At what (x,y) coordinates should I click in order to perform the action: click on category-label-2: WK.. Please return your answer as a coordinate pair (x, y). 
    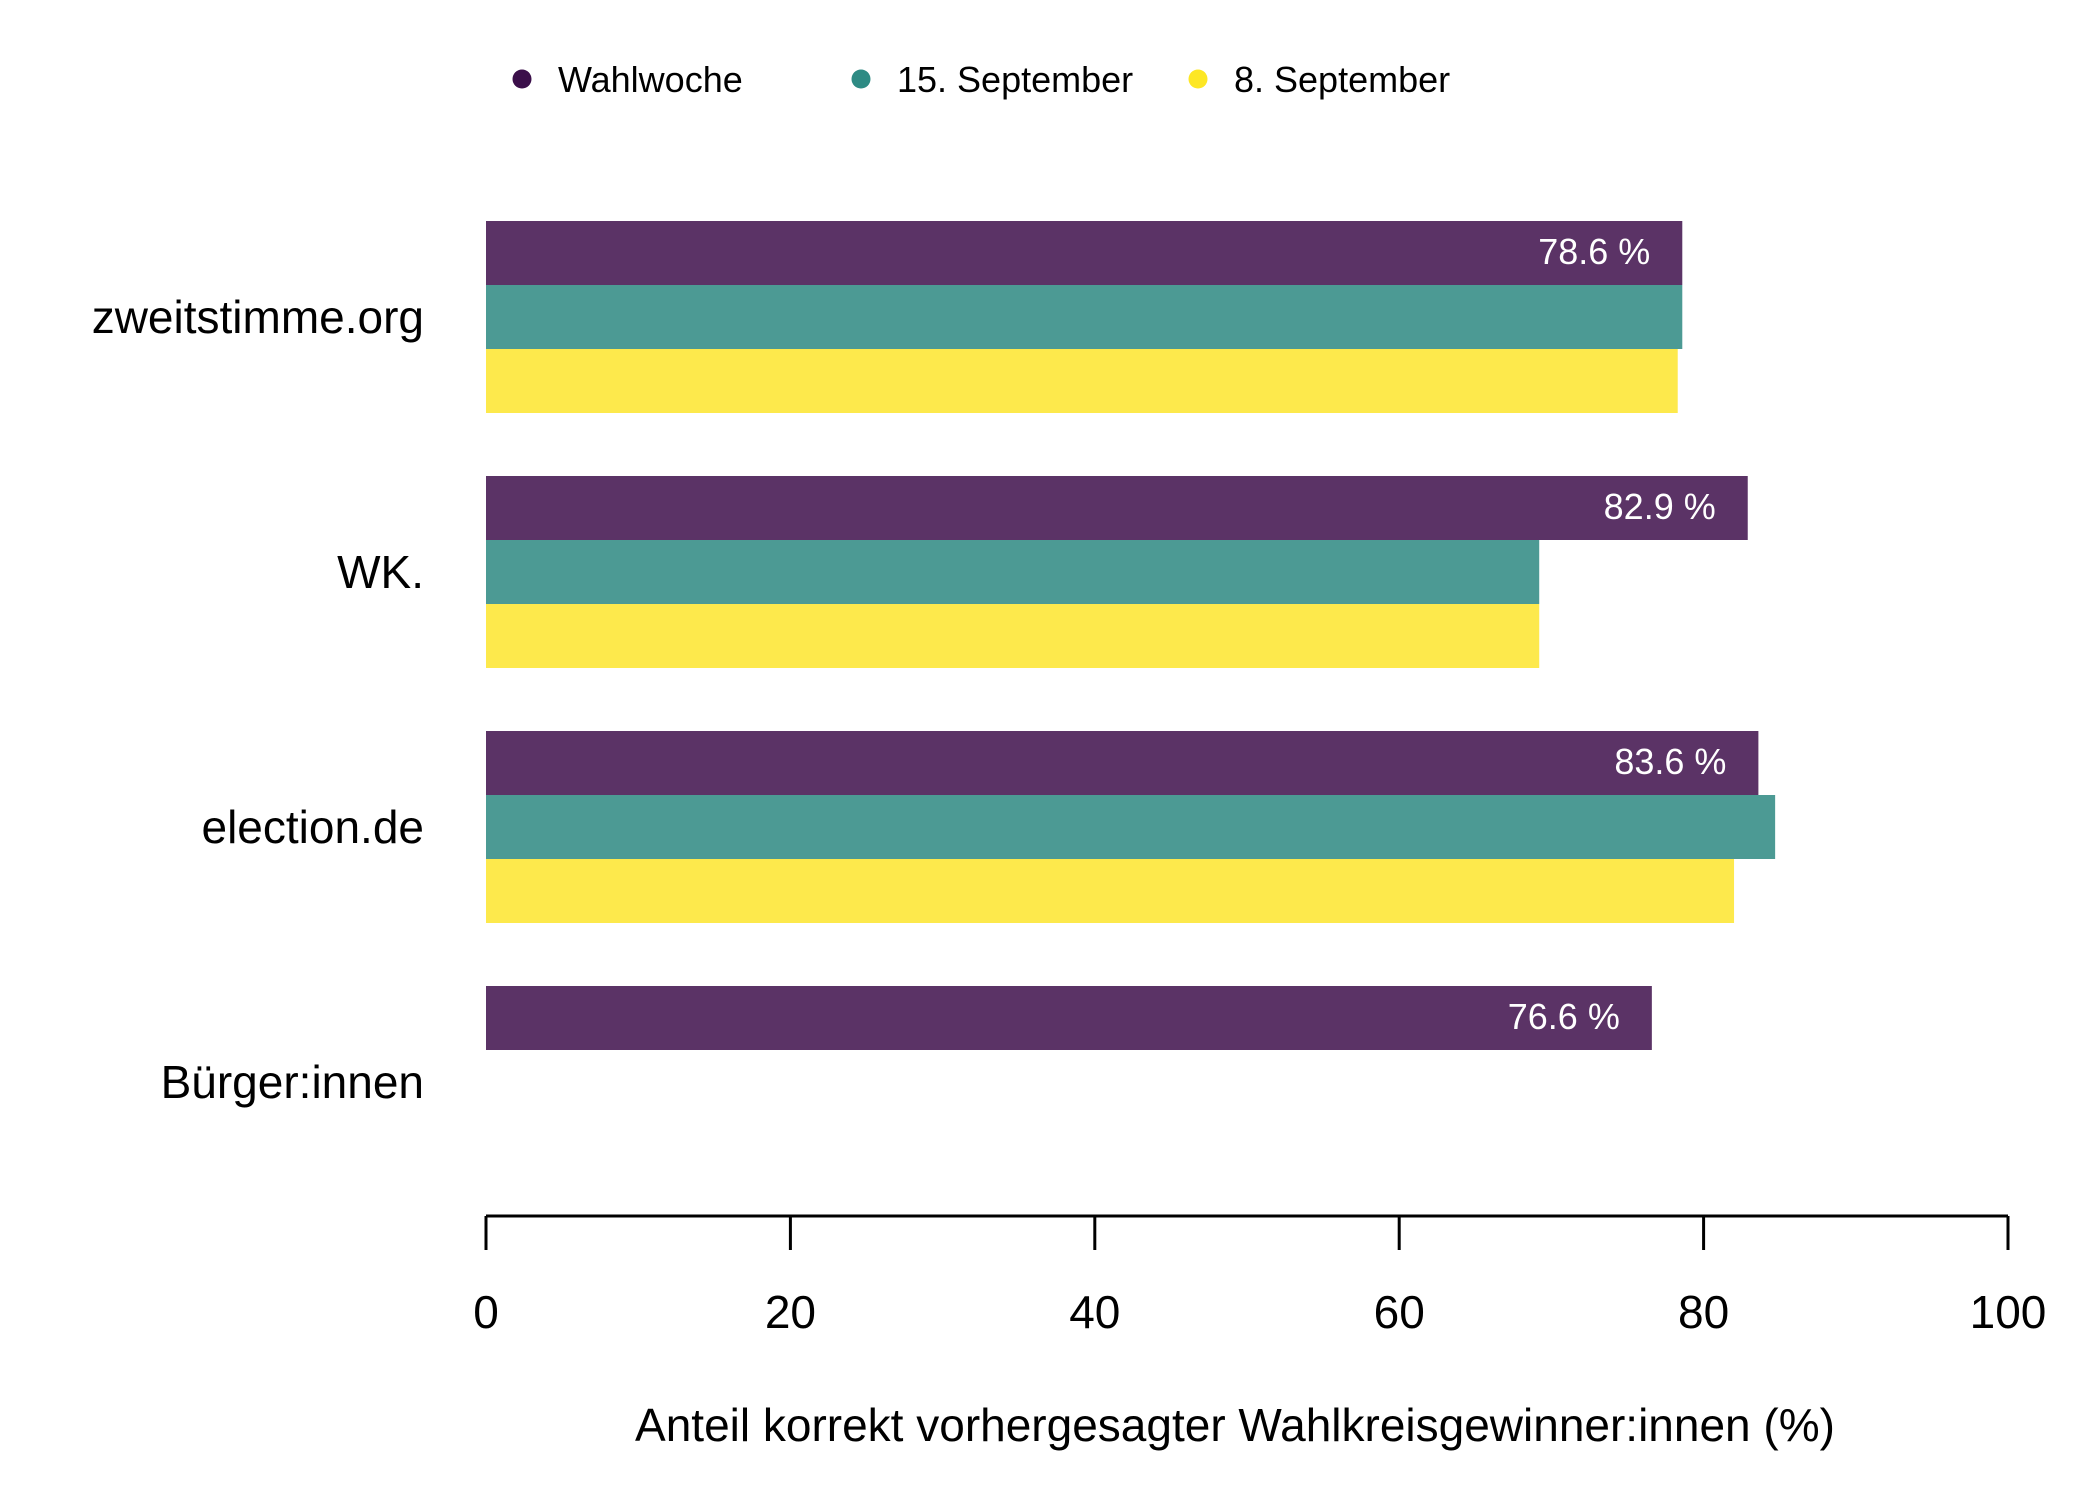
    Looking at the image, I should click on (380, 572).